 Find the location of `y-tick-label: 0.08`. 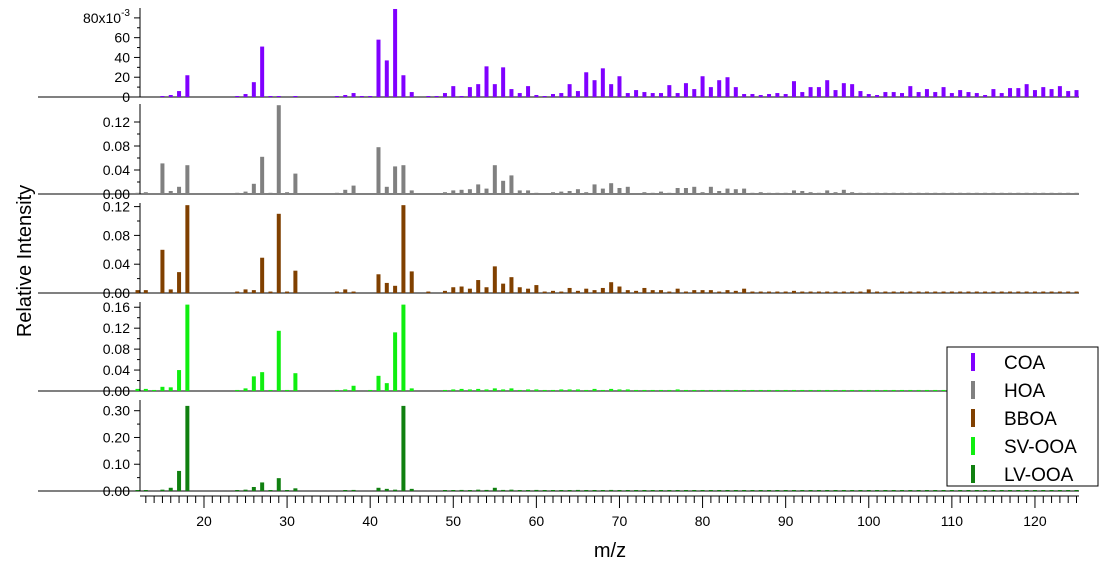

y-tick-label: 0.08 is located at coordinates (116, 349).